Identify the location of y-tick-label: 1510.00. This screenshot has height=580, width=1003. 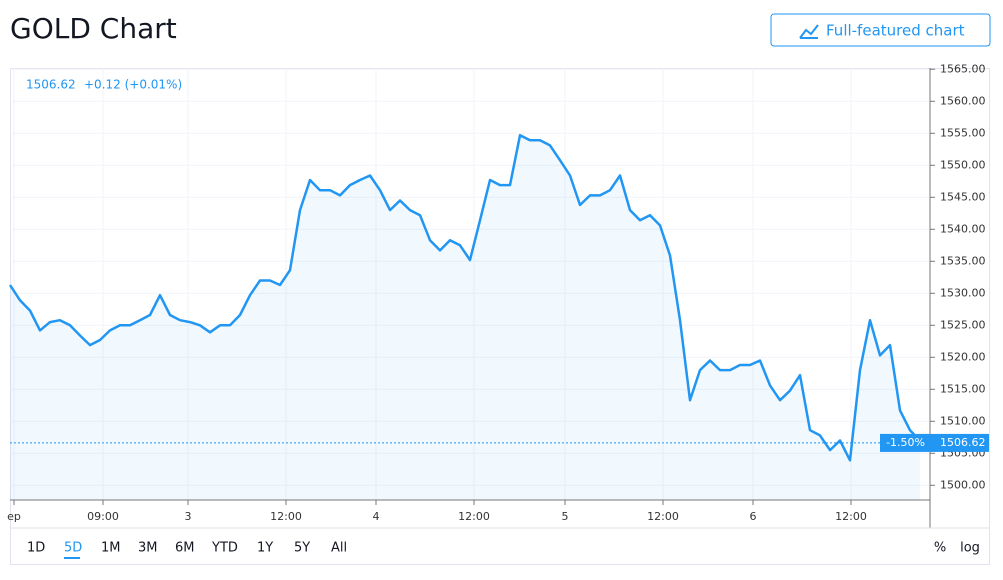
(963, 420).